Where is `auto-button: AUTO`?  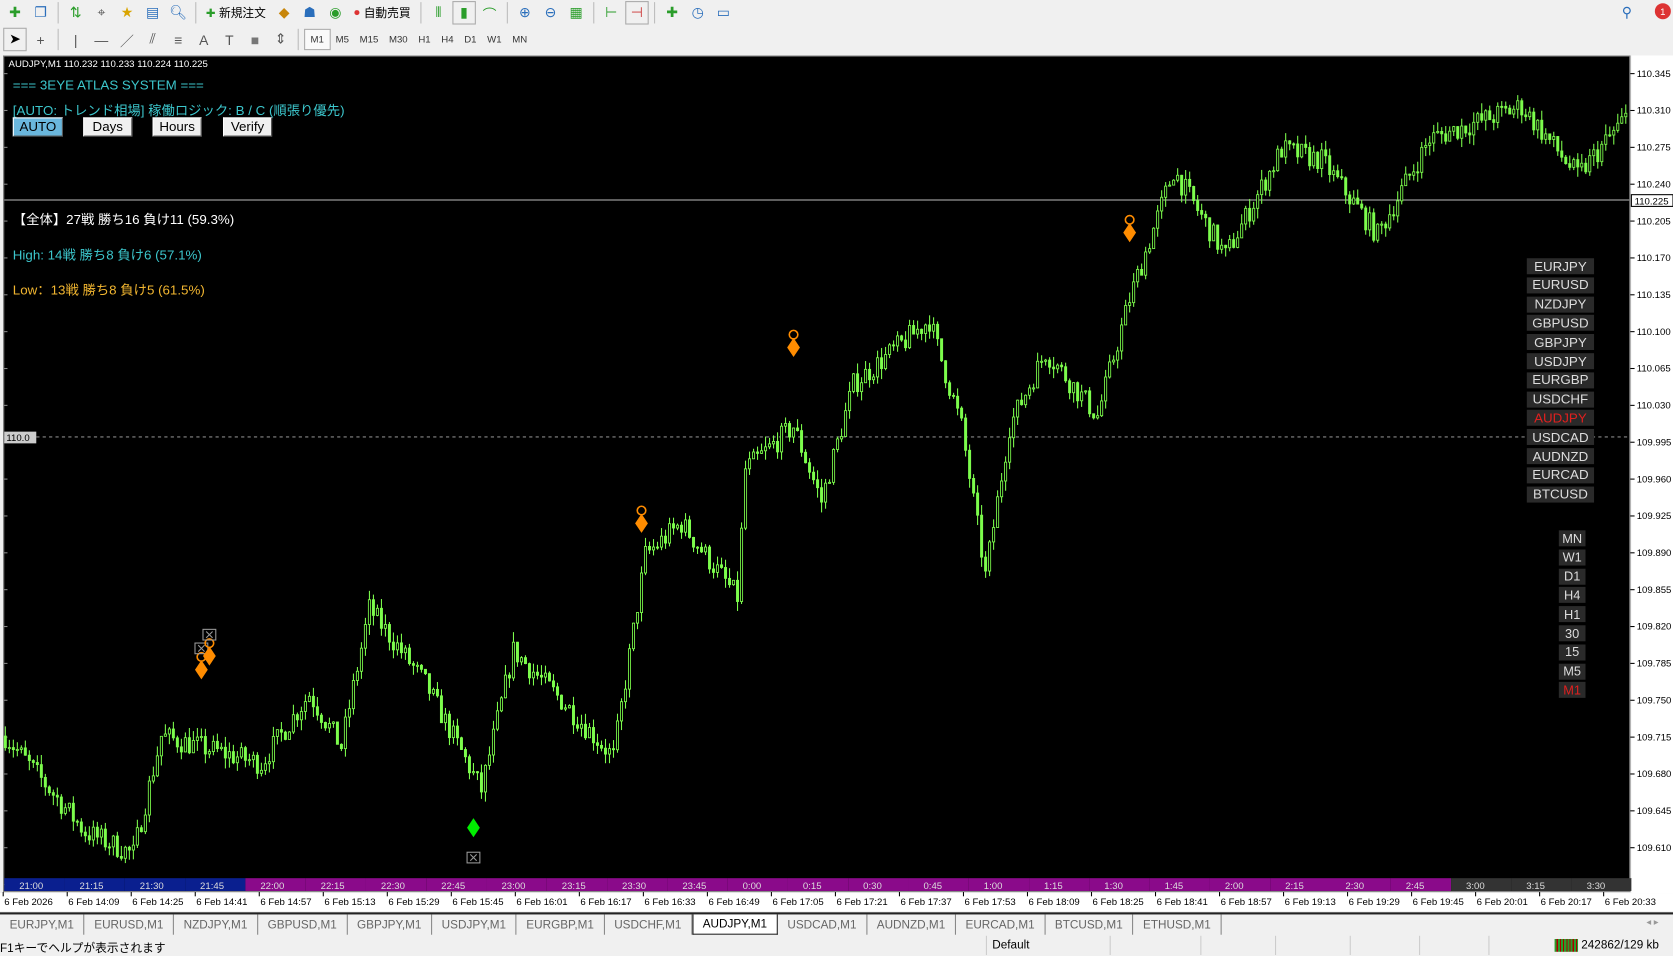 auto-button: AUTO is located at coordinates (37, 127).